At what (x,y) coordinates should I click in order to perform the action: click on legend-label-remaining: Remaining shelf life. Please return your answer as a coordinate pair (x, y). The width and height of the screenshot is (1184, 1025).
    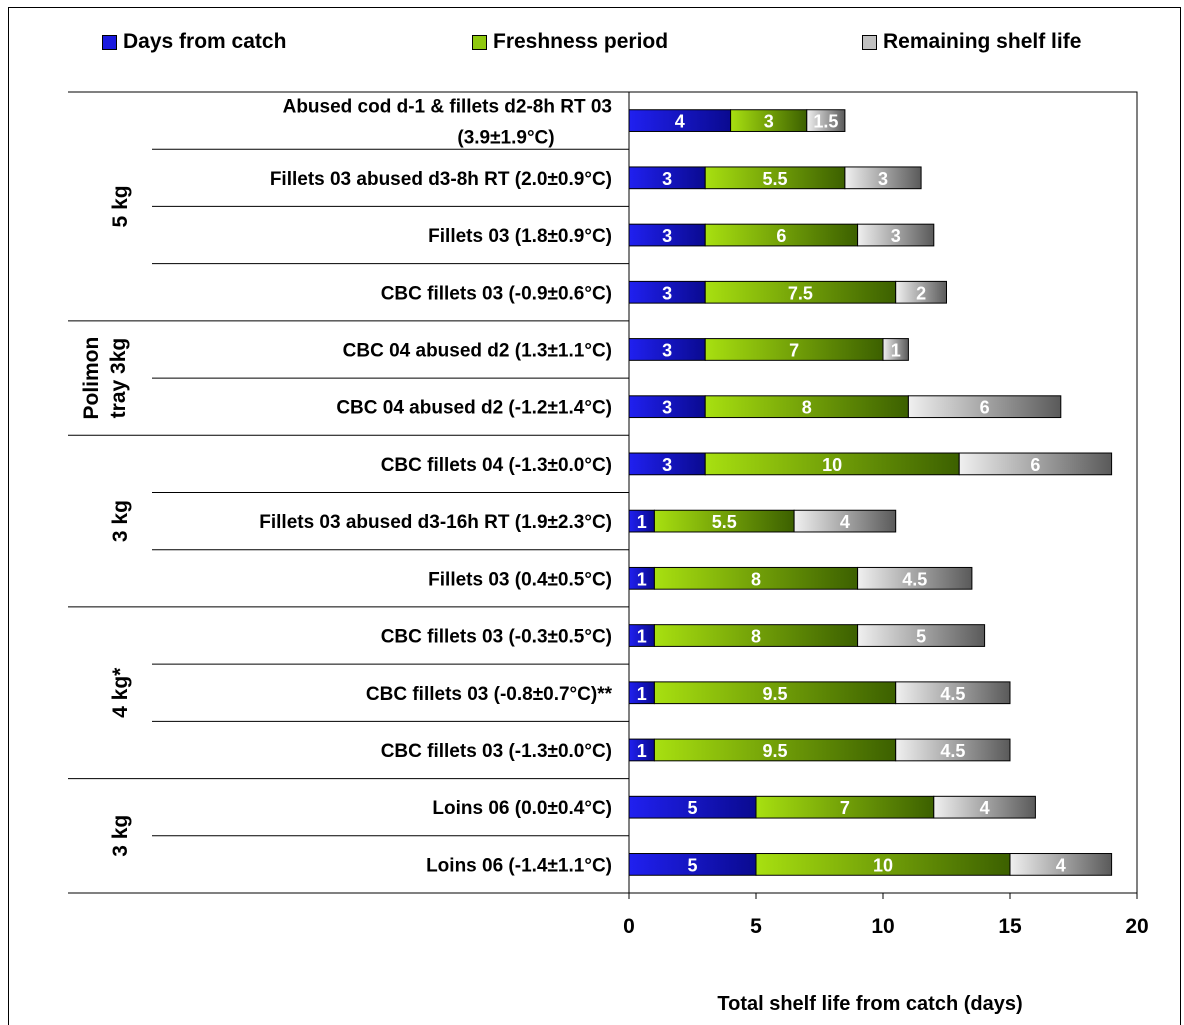
    Looking at the image, I should click on (982, 41).